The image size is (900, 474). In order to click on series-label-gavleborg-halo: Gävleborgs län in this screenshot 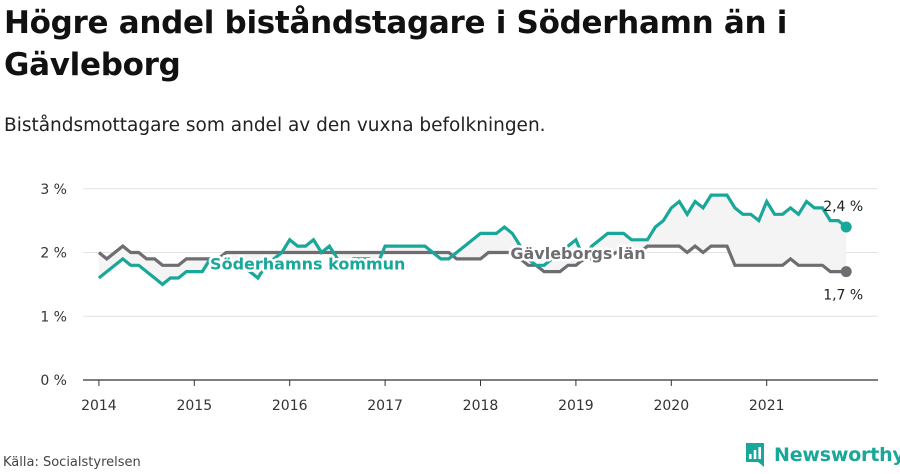, I will do `click(577, 253)`.